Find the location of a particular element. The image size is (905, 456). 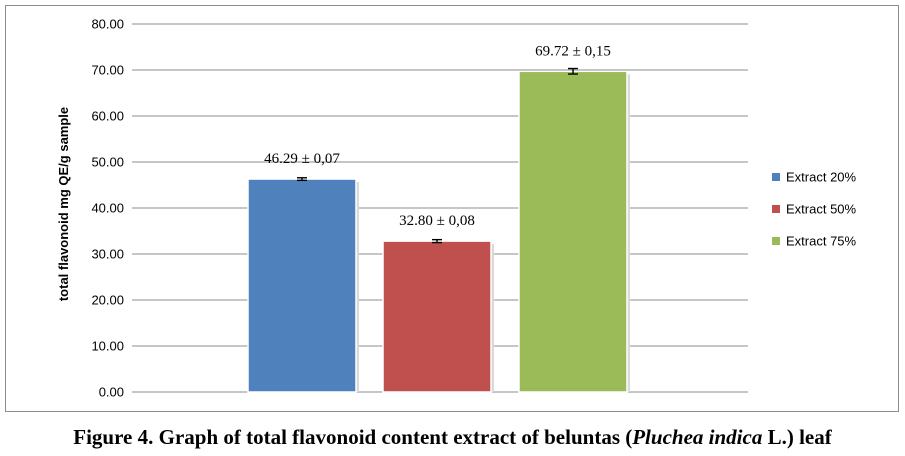

y-tick-label: 10.00 is located at coordinates (107, 346).